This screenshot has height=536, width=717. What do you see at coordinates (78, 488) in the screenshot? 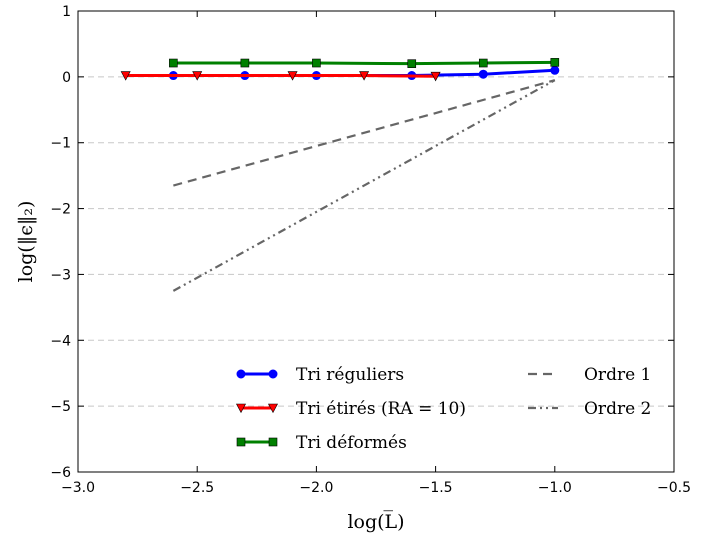
I see `x-tick-label: −3.0` at bounding box center [78, 488].